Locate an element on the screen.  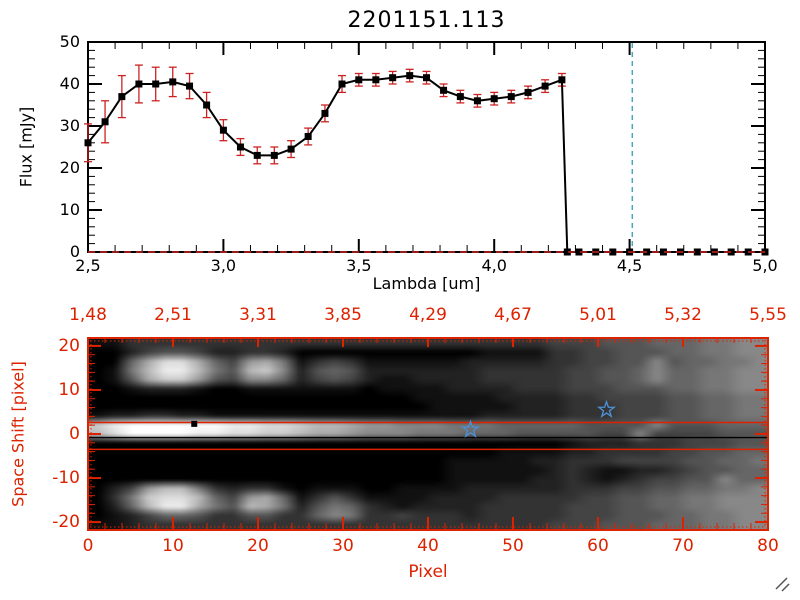
space-shift-axis-label: Space Shift [pixel] is located at coordinates (18, 434).